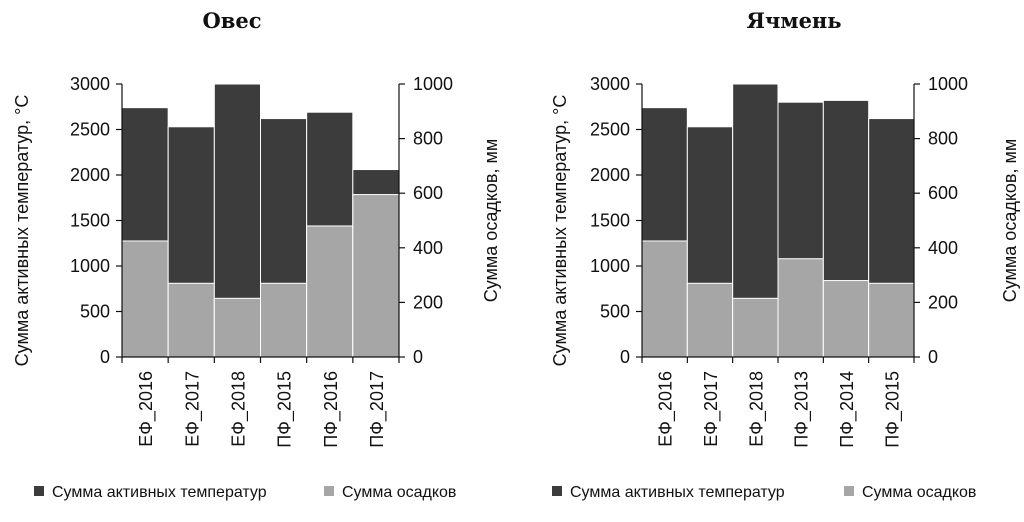  Describe the element at coordinates (847, 409) in the screenshot. I see `x-tick-label: ПФ_2014` at that location.